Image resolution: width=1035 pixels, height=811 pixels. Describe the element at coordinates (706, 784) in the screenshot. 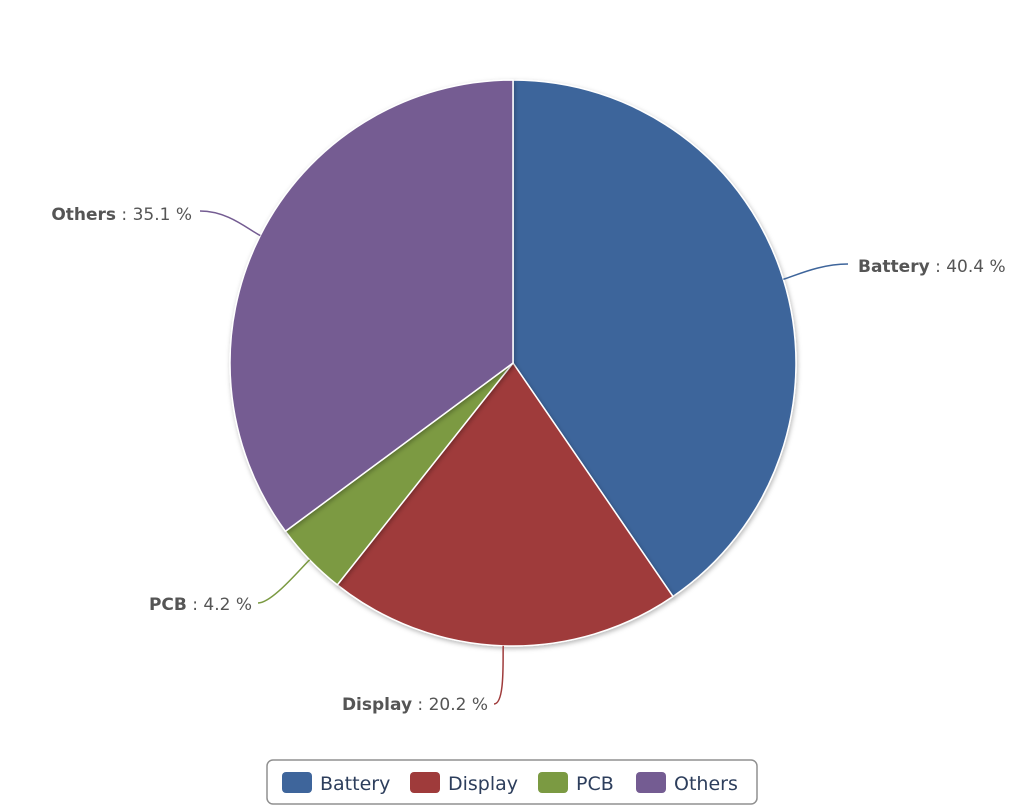

I see `legend-label-others: Others` at that location.